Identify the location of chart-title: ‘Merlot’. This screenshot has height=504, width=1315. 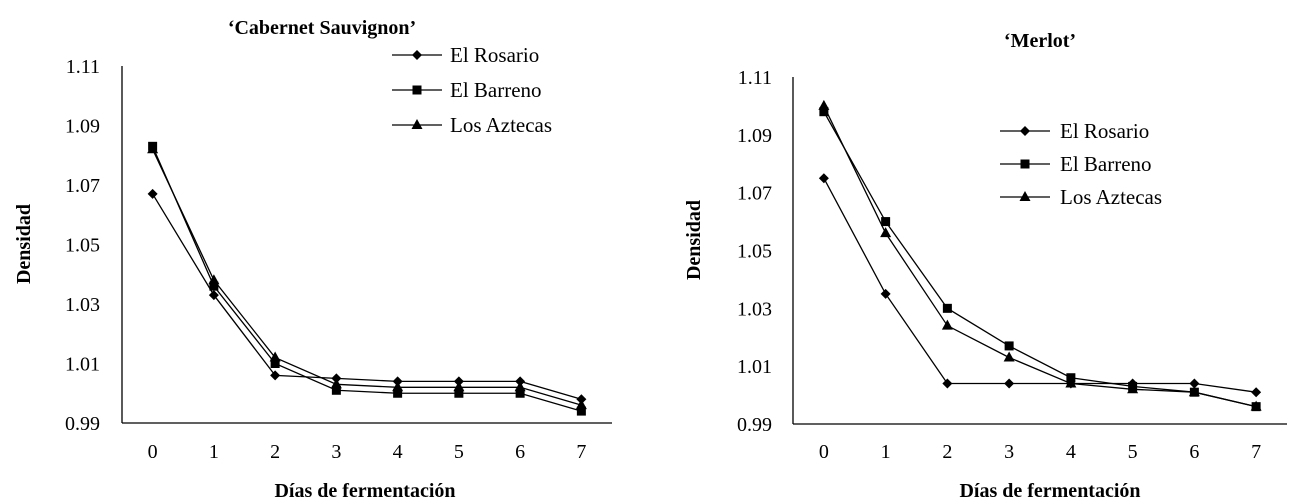
(1040, 41).